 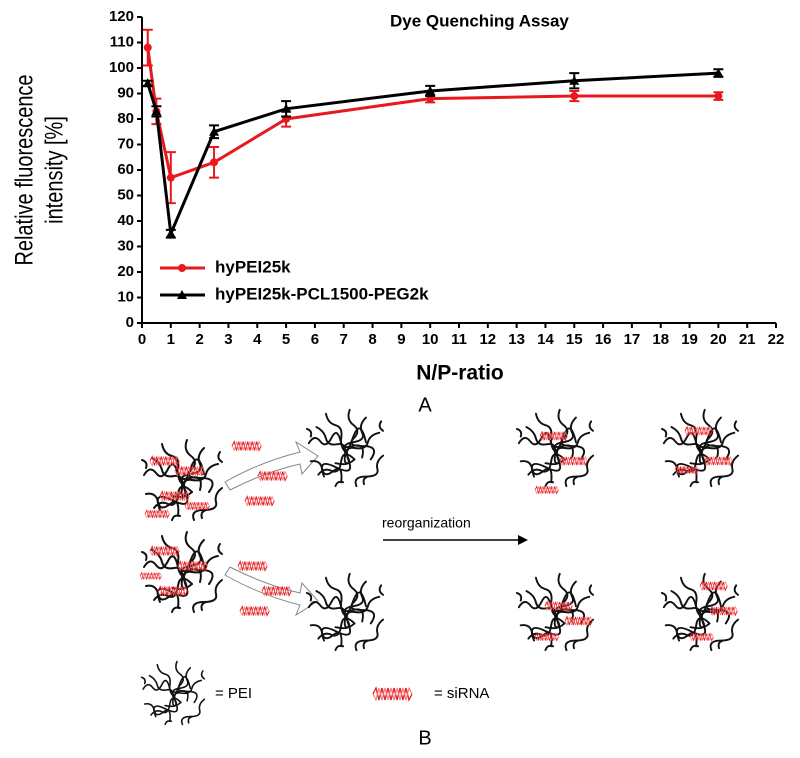 What do you see at coordinates (430, 339) in the screenshot?
I see `x-tick-label: 10` at bounding box center [430, 339].